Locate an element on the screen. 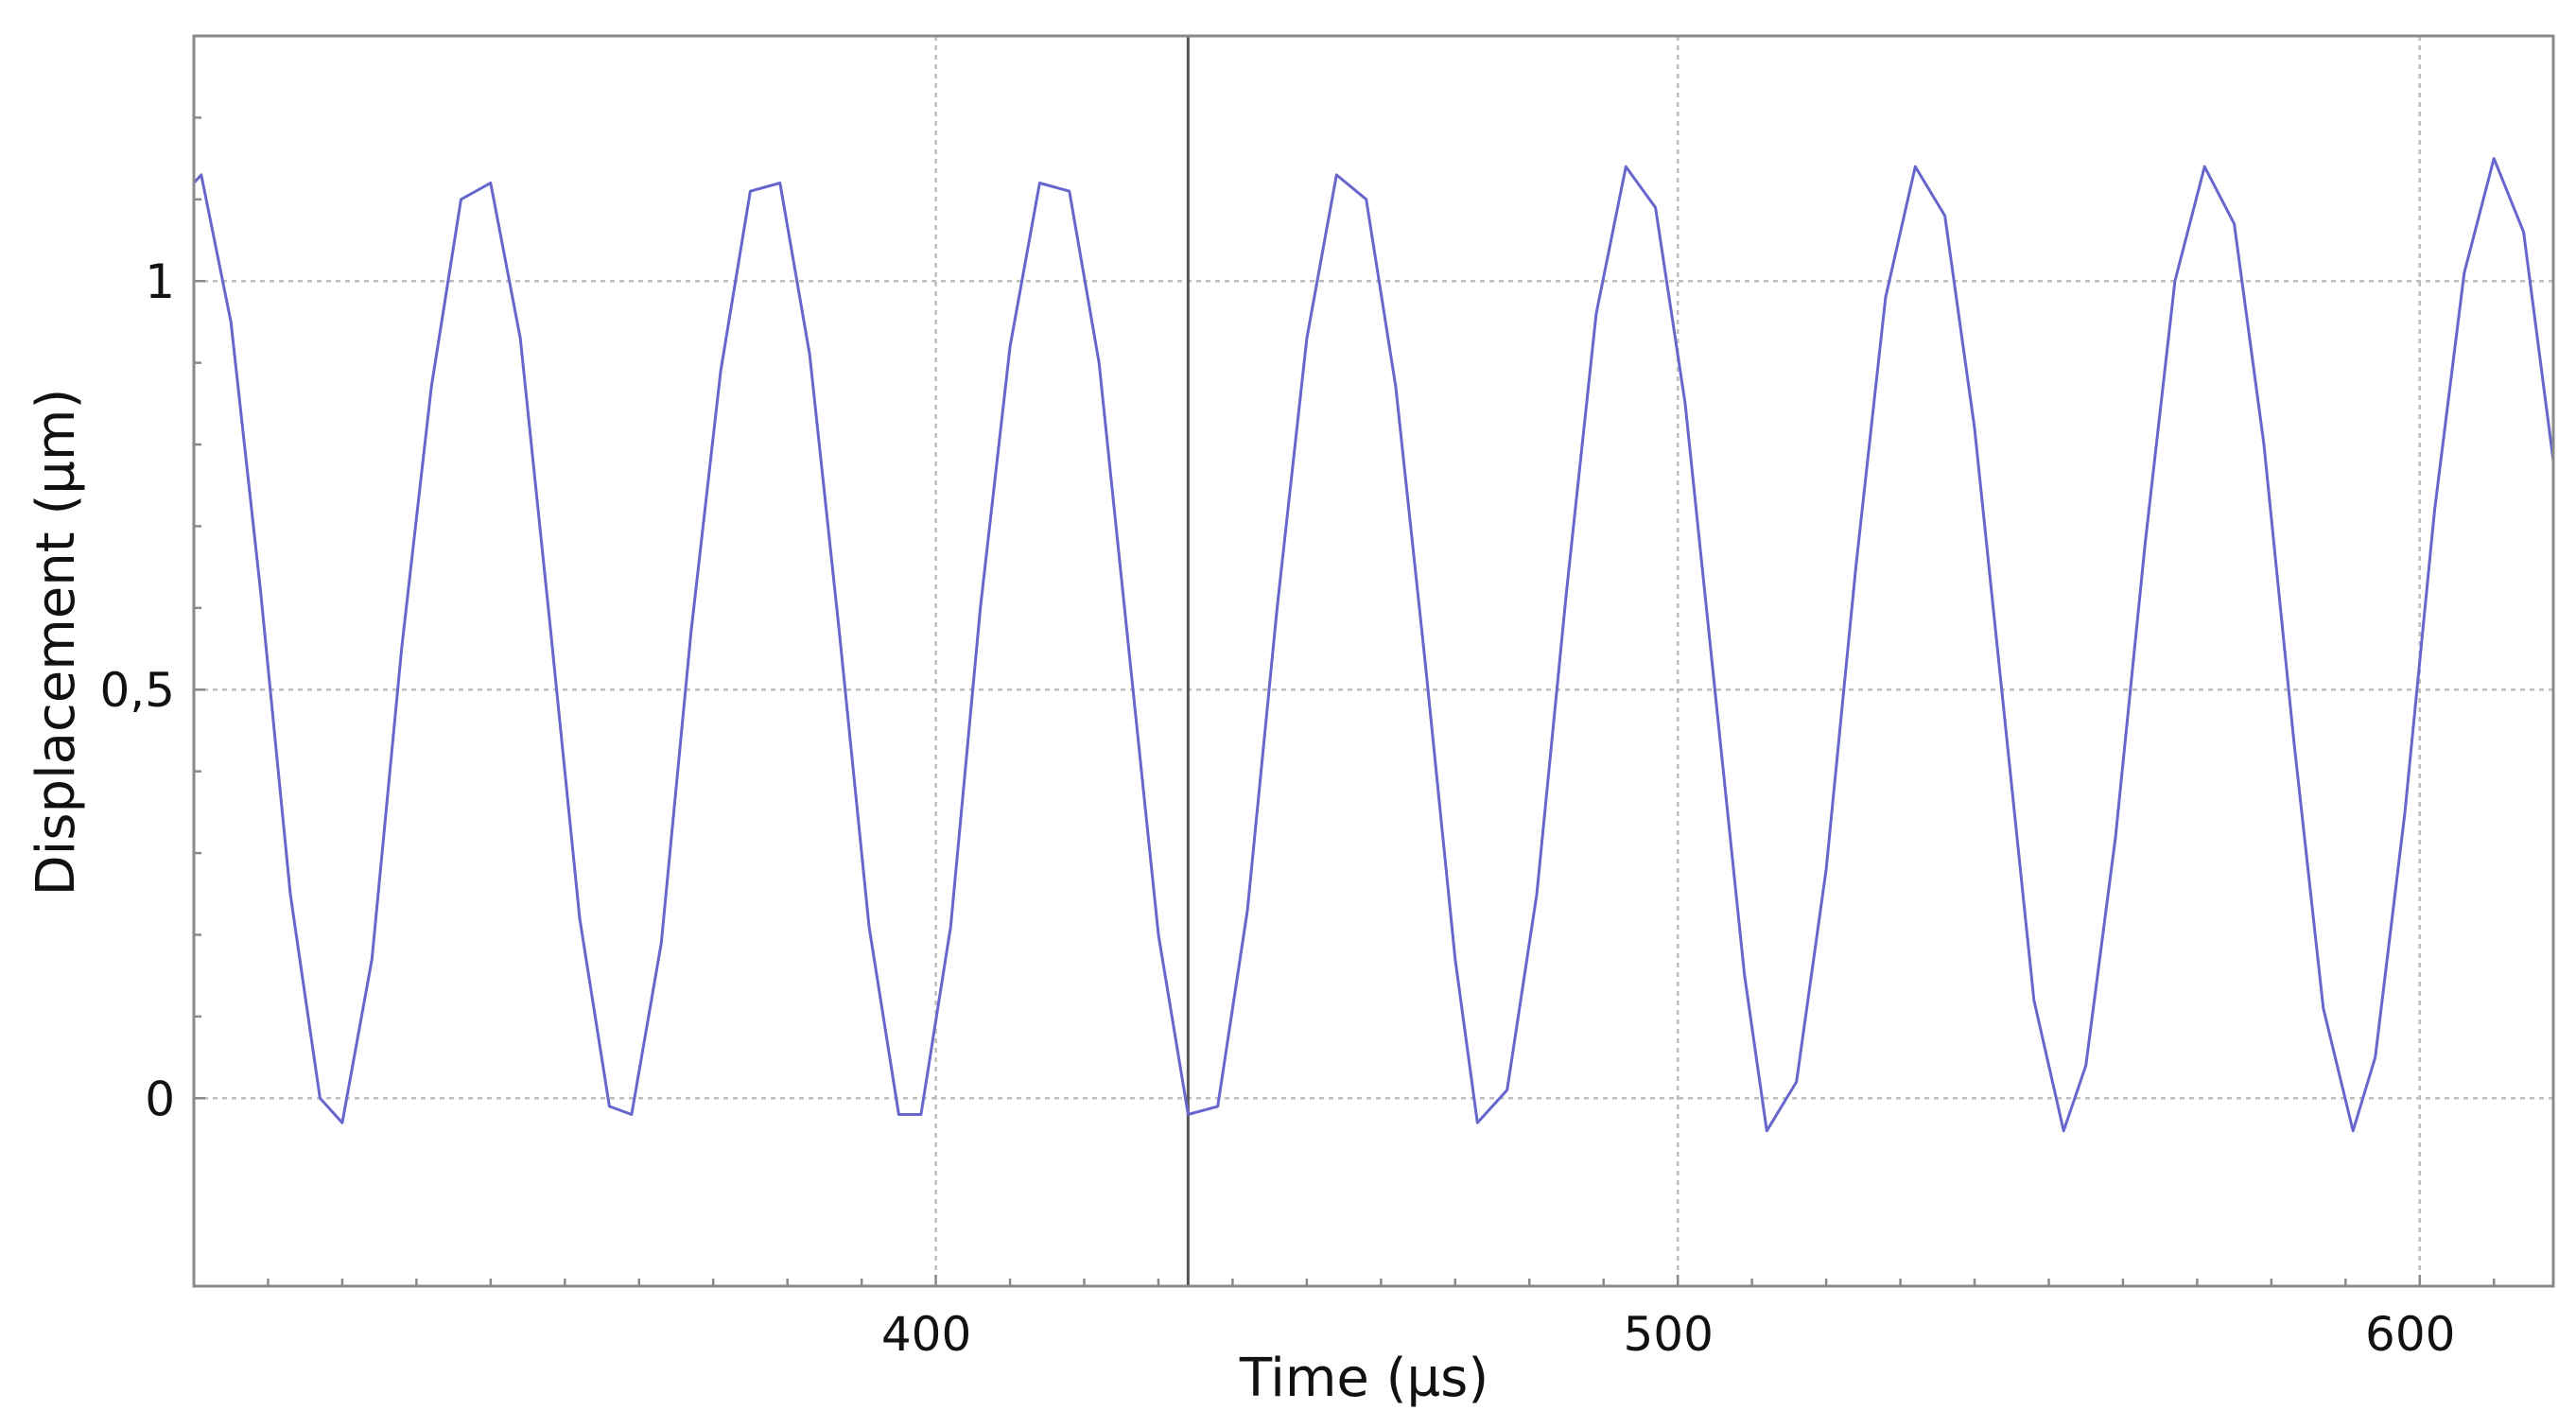  x-tick-labels: 400 500 600 is located at coordinates (1668, 1334).